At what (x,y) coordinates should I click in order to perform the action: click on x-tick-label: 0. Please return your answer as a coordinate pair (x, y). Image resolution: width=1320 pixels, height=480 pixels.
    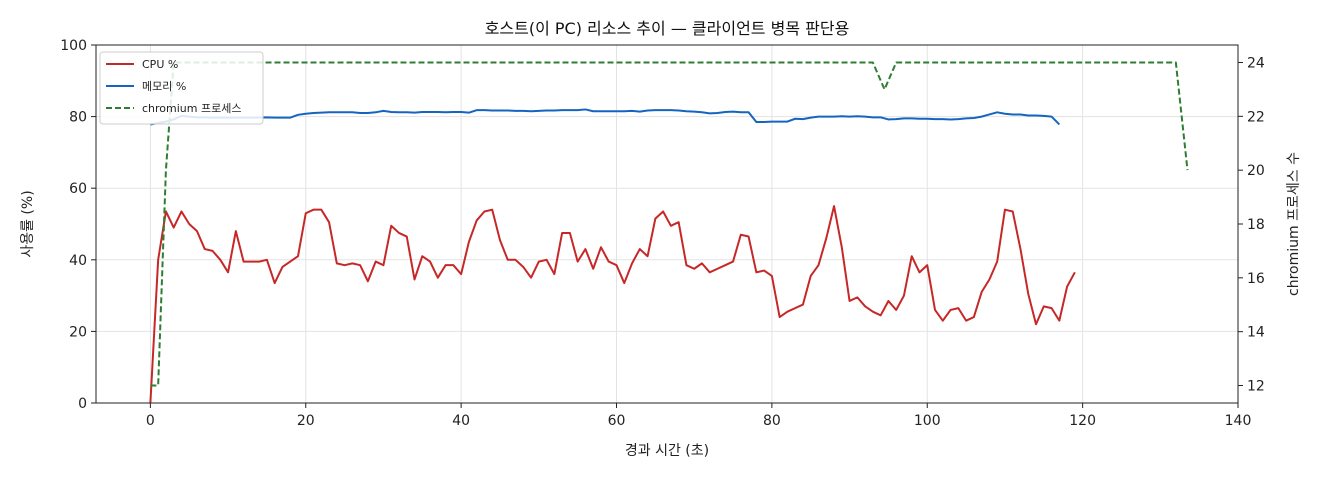
    Looking at the image, I should click on (150, 421).